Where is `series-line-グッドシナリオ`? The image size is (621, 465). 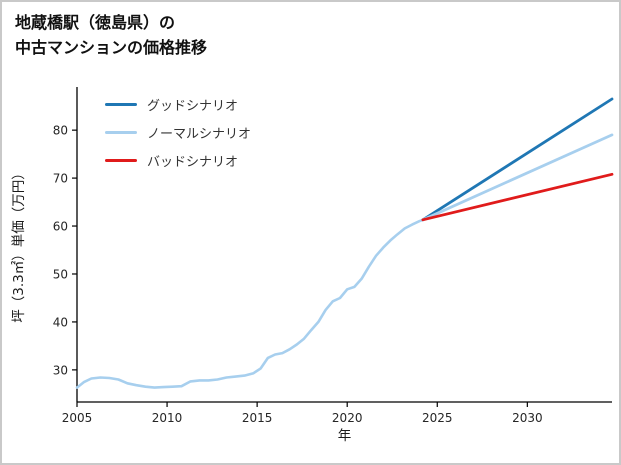
series-line-グッドシナリオ is located at coordinates (517, 159).